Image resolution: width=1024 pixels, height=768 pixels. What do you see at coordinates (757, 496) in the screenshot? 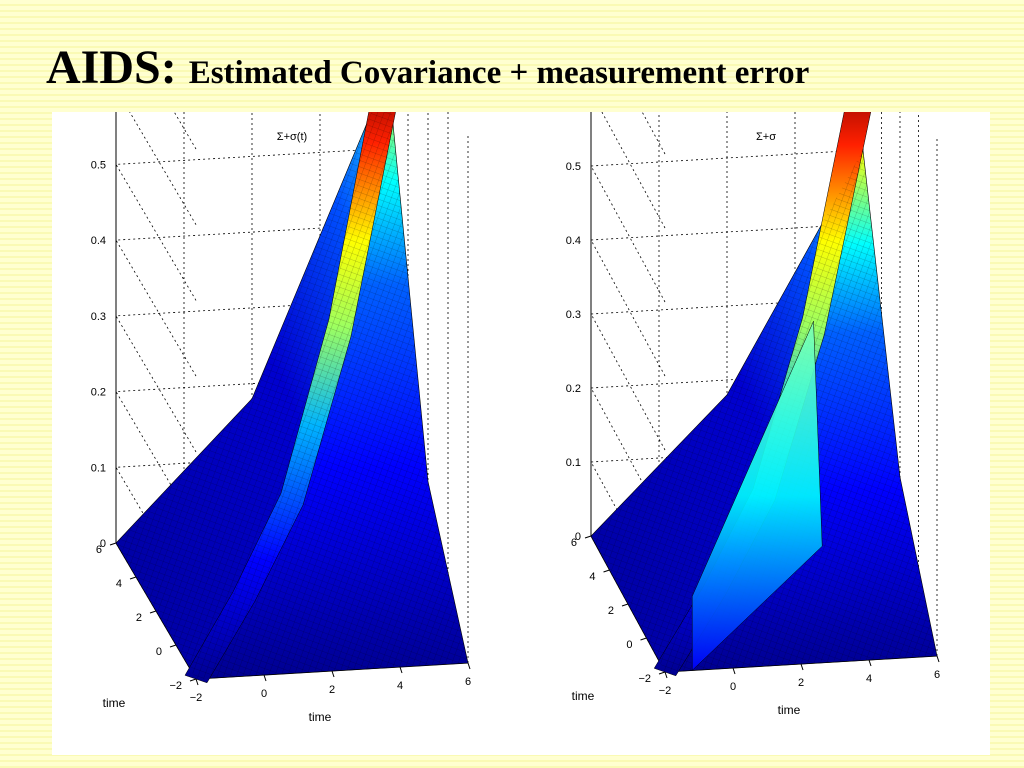
I see `surface-step-wall` at bounding box center [757, 496].